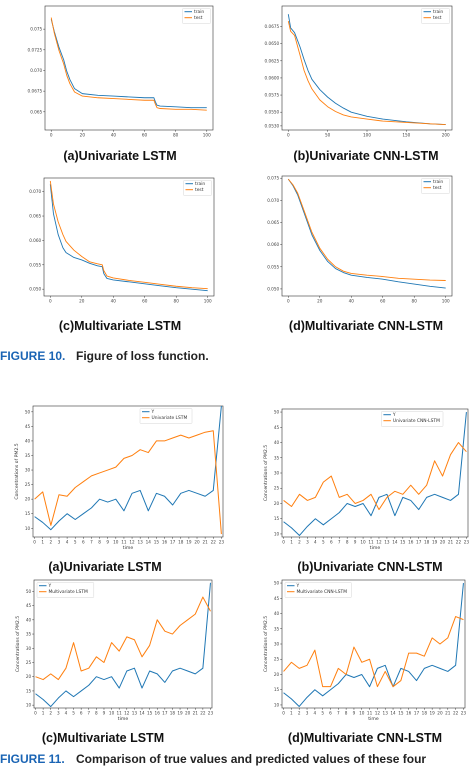  I want to click on pred-multi-lstm-legend-label: Y, so click(50, 586).